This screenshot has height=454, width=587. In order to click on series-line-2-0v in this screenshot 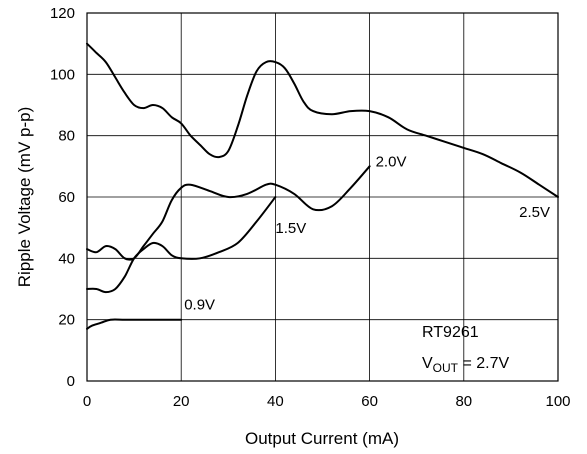, I will do `click(228, 213)`.